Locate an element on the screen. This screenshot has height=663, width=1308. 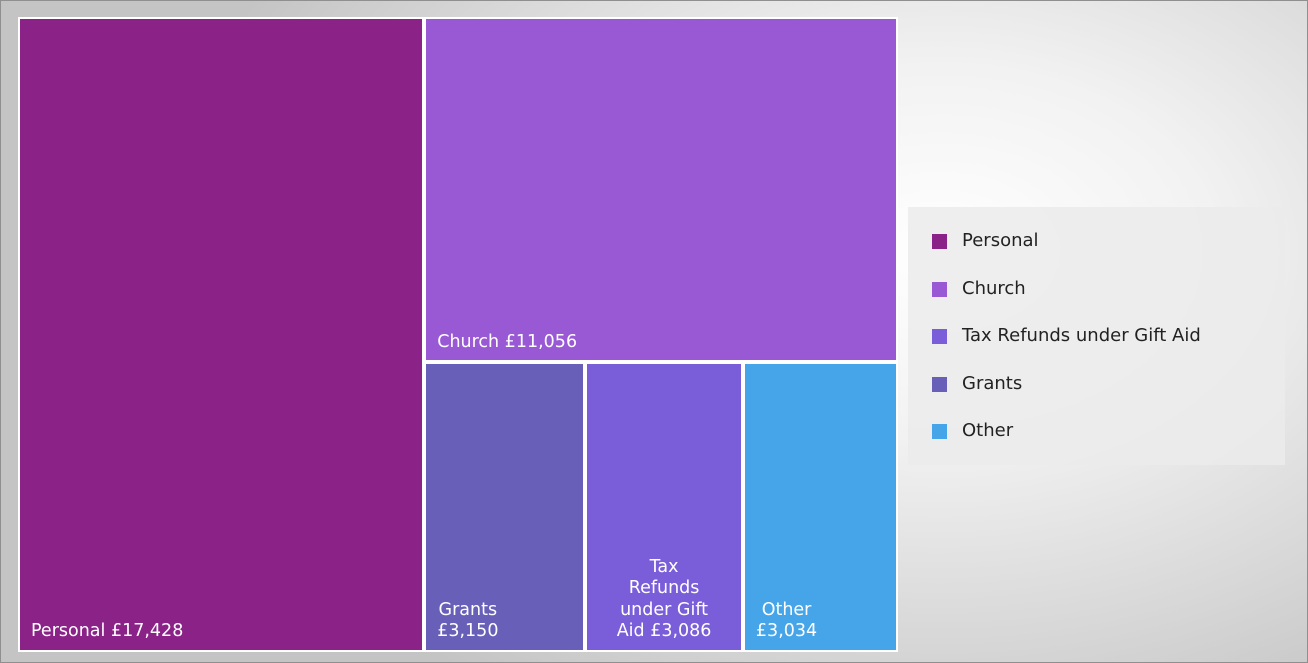
legend-label-other: Other is located at coordinates (988, 430).